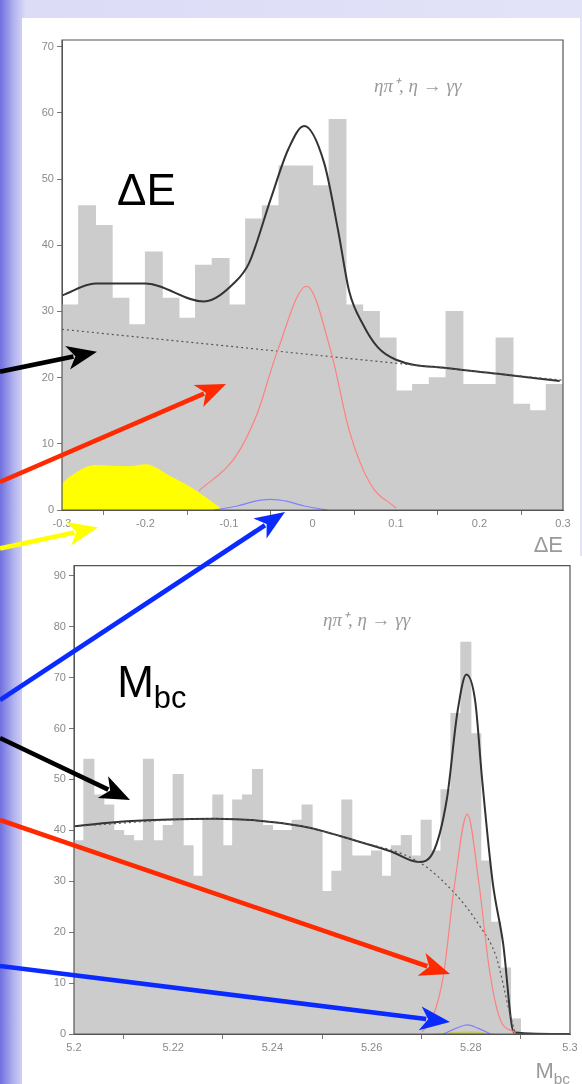 Image resolution: width=582 pixels, height=1084 pixels. What do you see at coordinates (146, 189) in the screenshot?
I see `annotation: ΔE` at bounding box center [146, 189].